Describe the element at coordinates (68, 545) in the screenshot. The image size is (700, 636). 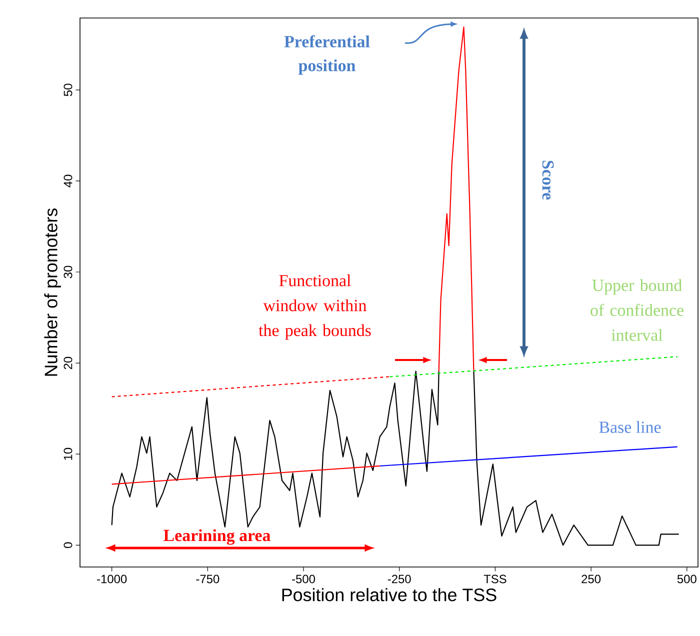
I see `y-tick-label: 0` at that location.